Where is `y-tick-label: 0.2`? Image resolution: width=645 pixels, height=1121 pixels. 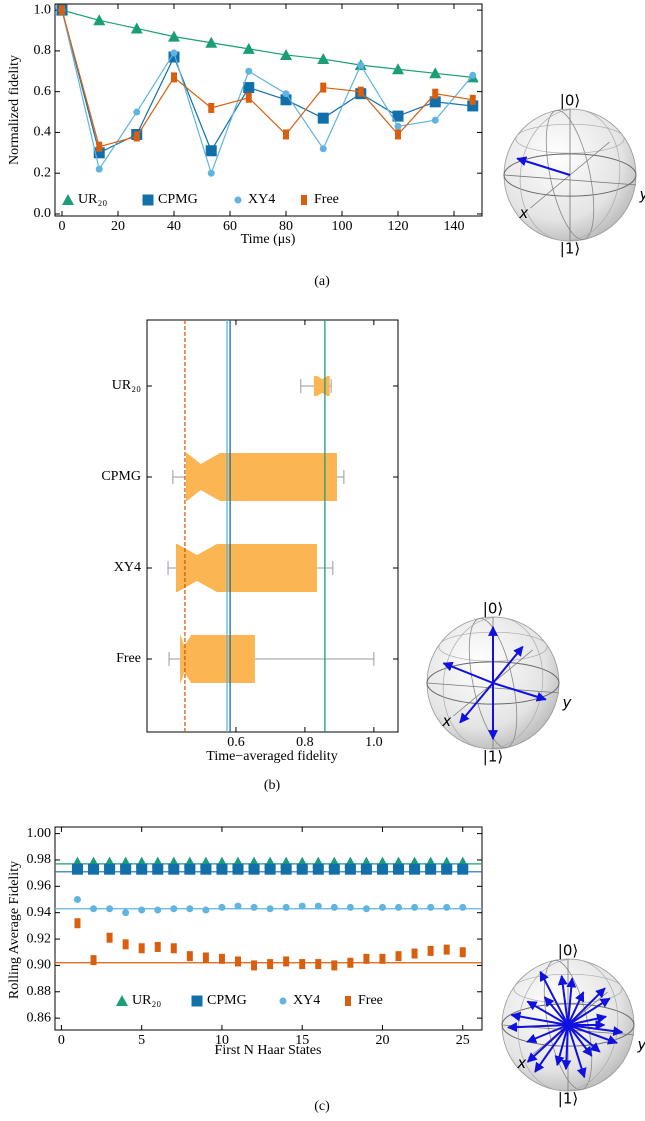
y-tick-label: 0.2 is located at coordinates (43, 172).